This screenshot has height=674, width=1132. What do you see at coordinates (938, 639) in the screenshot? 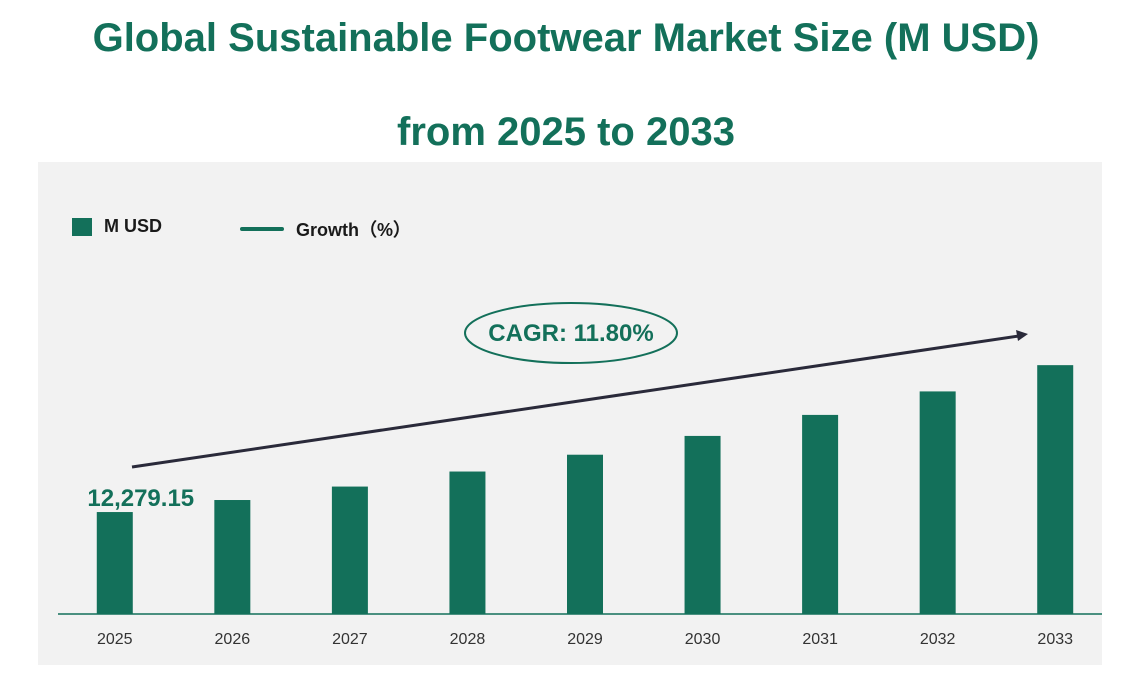
I see `x-tick-label-2032: 2032` at bounding box center [938, 639].